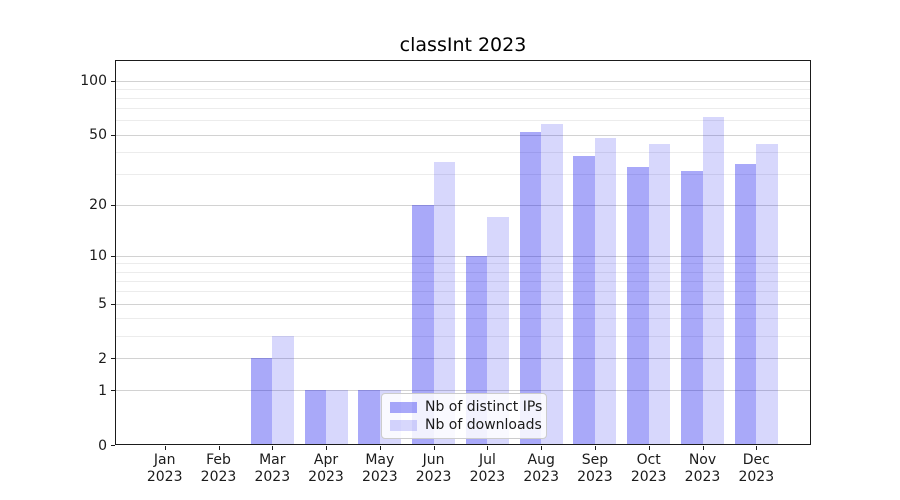  Describe the element at coordinates (463, 45) in the screenshot. I see `chart-title: classInt 2023` at that location.